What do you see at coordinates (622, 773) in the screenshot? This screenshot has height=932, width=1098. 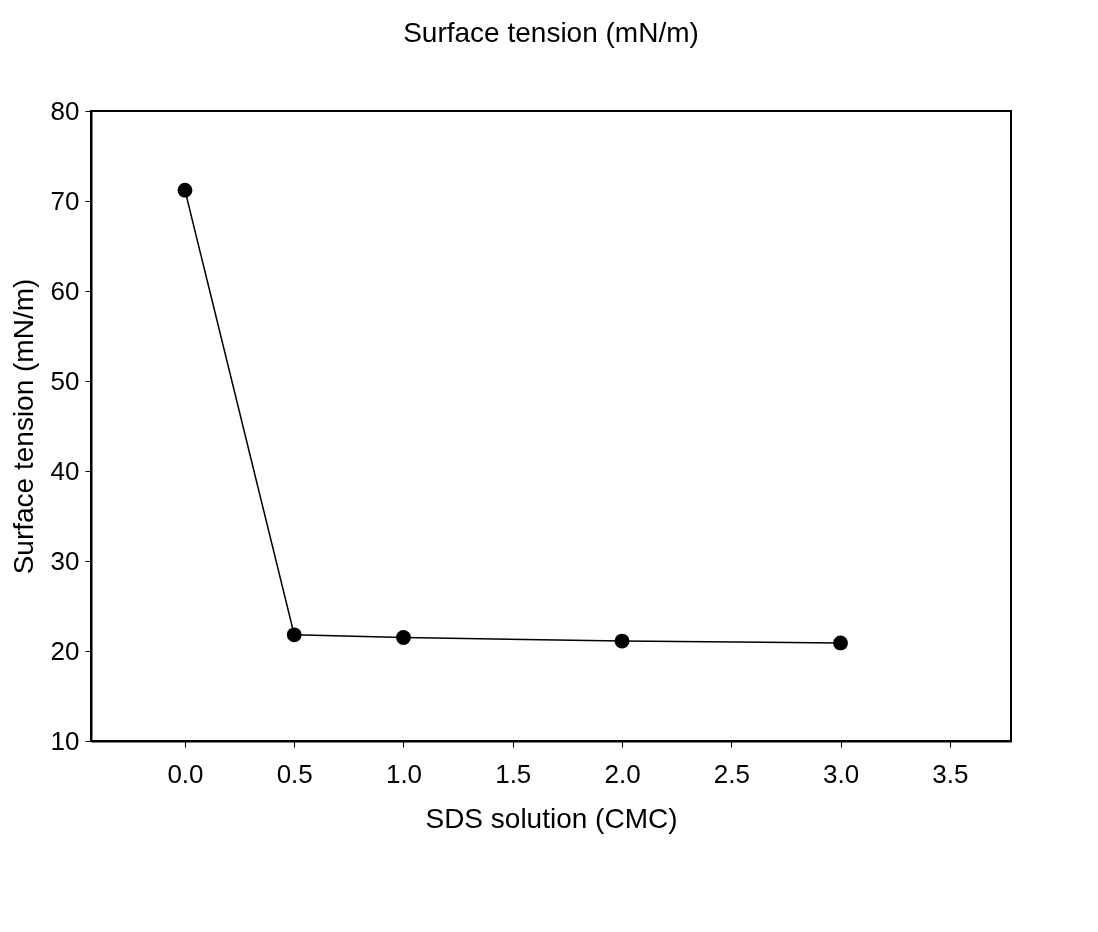 I see `x-tick-label: 2.0` at bounding box center [622, 773].